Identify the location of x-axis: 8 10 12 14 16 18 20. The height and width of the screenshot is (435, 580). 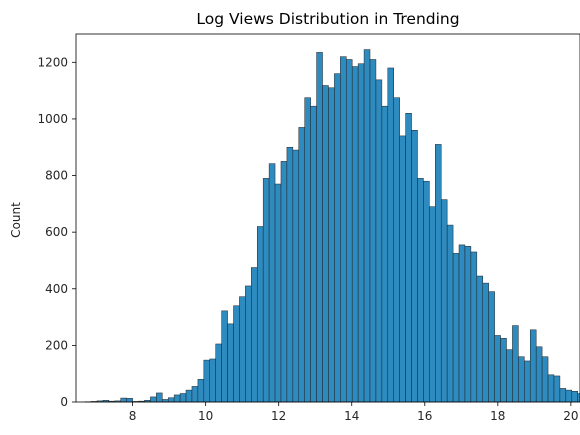
(354, 412).